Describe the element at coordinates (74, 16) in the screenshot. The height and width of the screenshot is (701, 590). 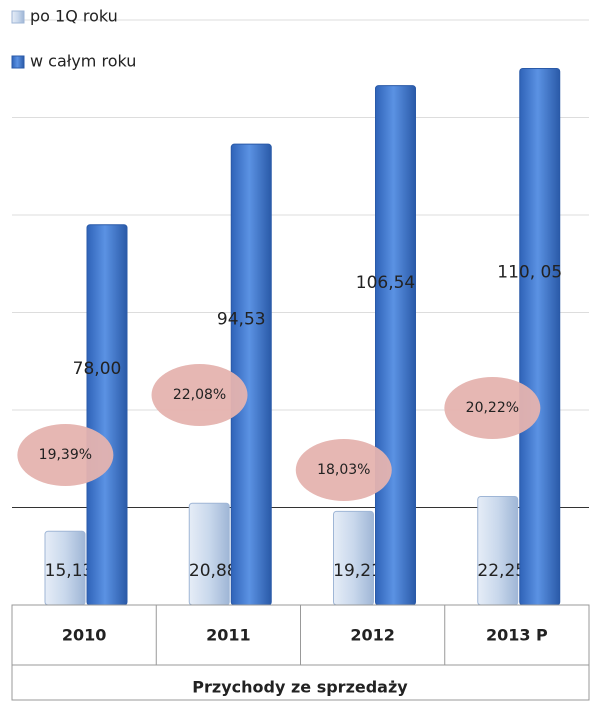
I see `legend-label: po 1Q roku` at that location.